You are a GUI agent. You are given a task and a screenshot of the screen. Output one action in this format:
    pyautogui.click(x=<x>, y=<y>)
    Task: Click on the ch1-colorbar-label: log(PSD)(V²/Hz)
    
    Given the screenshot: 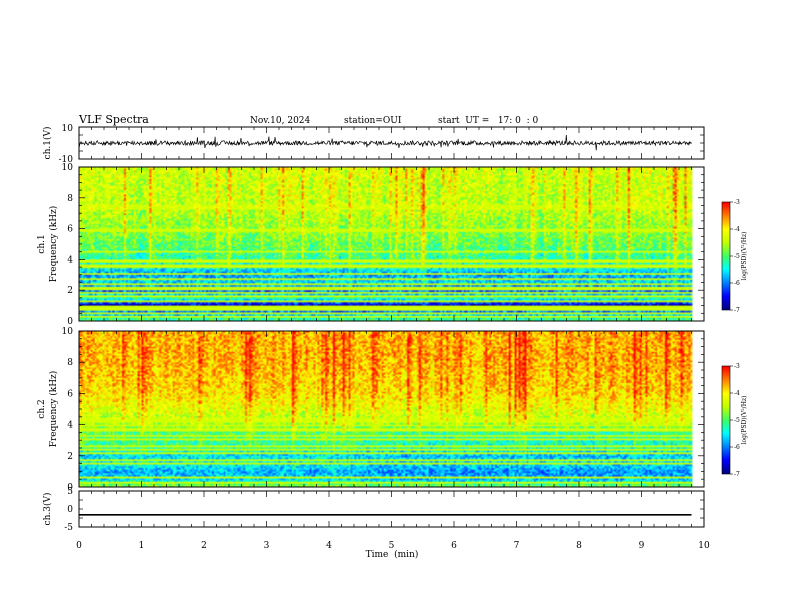 What is the action you would take?
    pyautogui.click(x=744, y=256)
    